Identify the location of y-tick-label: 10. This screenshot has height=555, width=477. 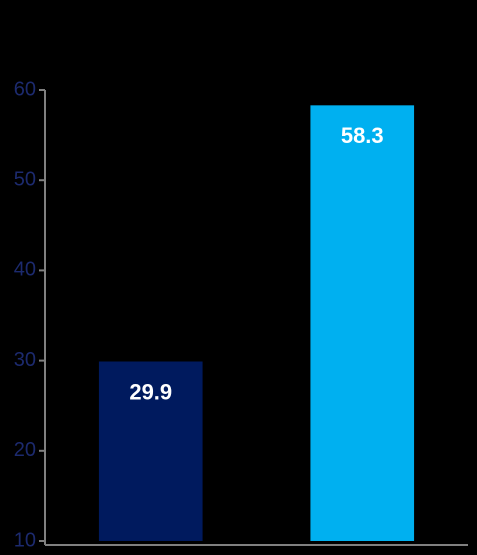
(25, 540).